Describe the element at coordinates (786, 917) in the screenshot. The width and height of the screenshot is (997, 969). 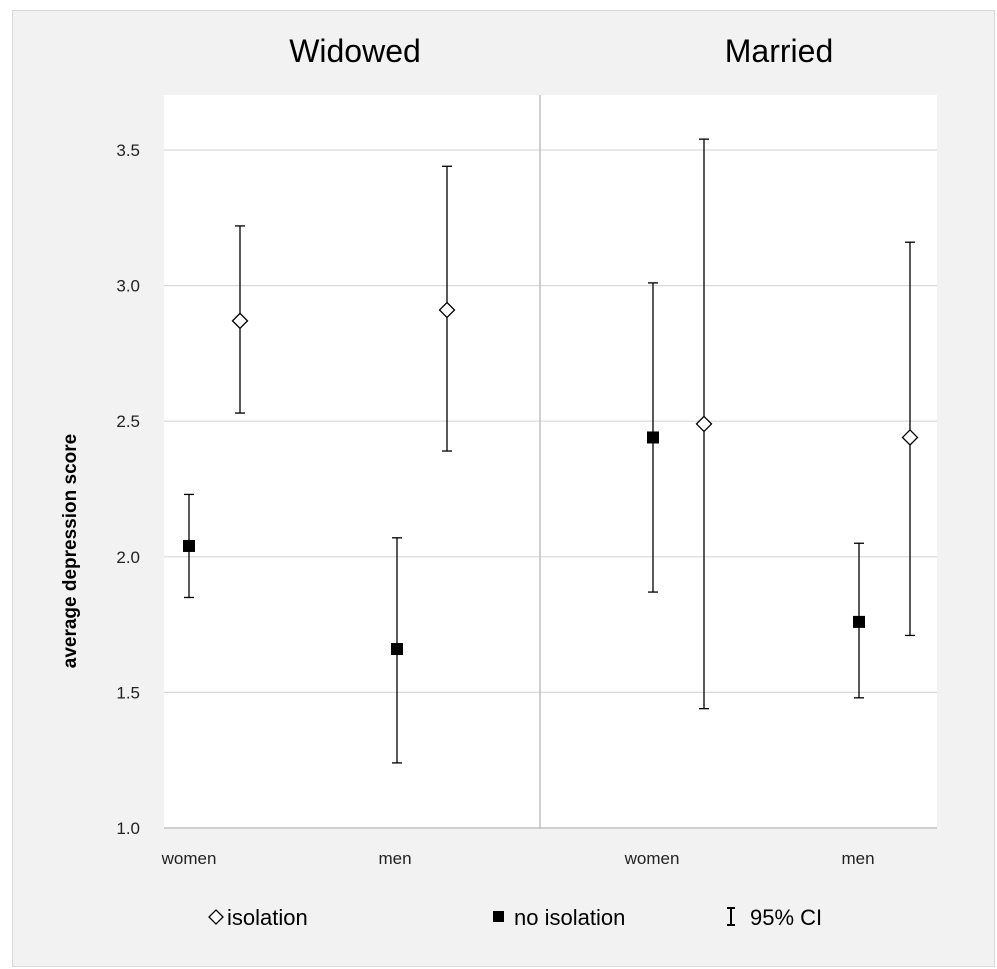
I see `legend-ci-label: 95% CI` at that location.